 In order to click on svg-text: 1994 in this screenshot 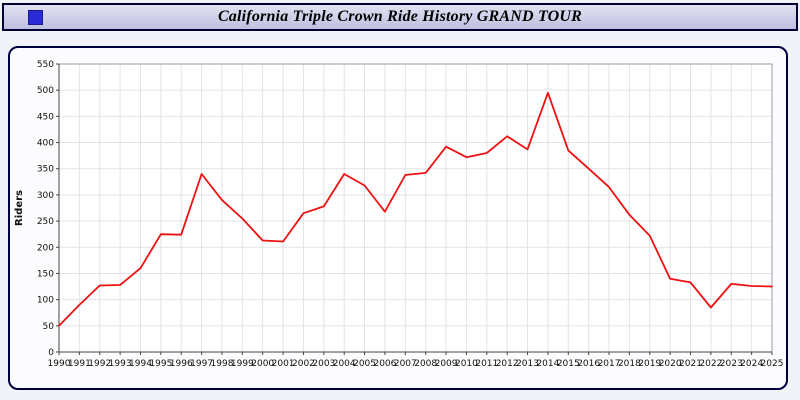, I will do `click(140, 364)`.